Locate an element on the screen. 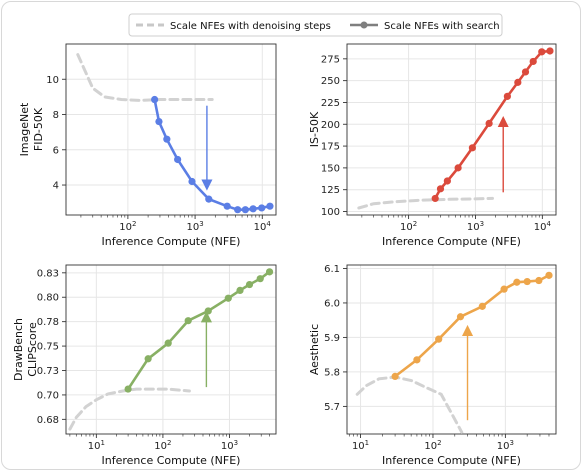  y-tick-label: 0.83 is located at coordinates (48, 273).